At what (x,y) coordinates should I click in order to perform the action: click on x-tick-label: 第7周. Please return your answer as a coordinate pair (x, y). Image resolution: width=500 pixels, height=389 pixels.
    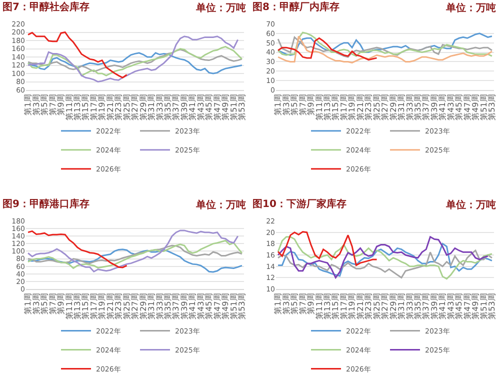
    Looking at the image, I should click on (53, 303).